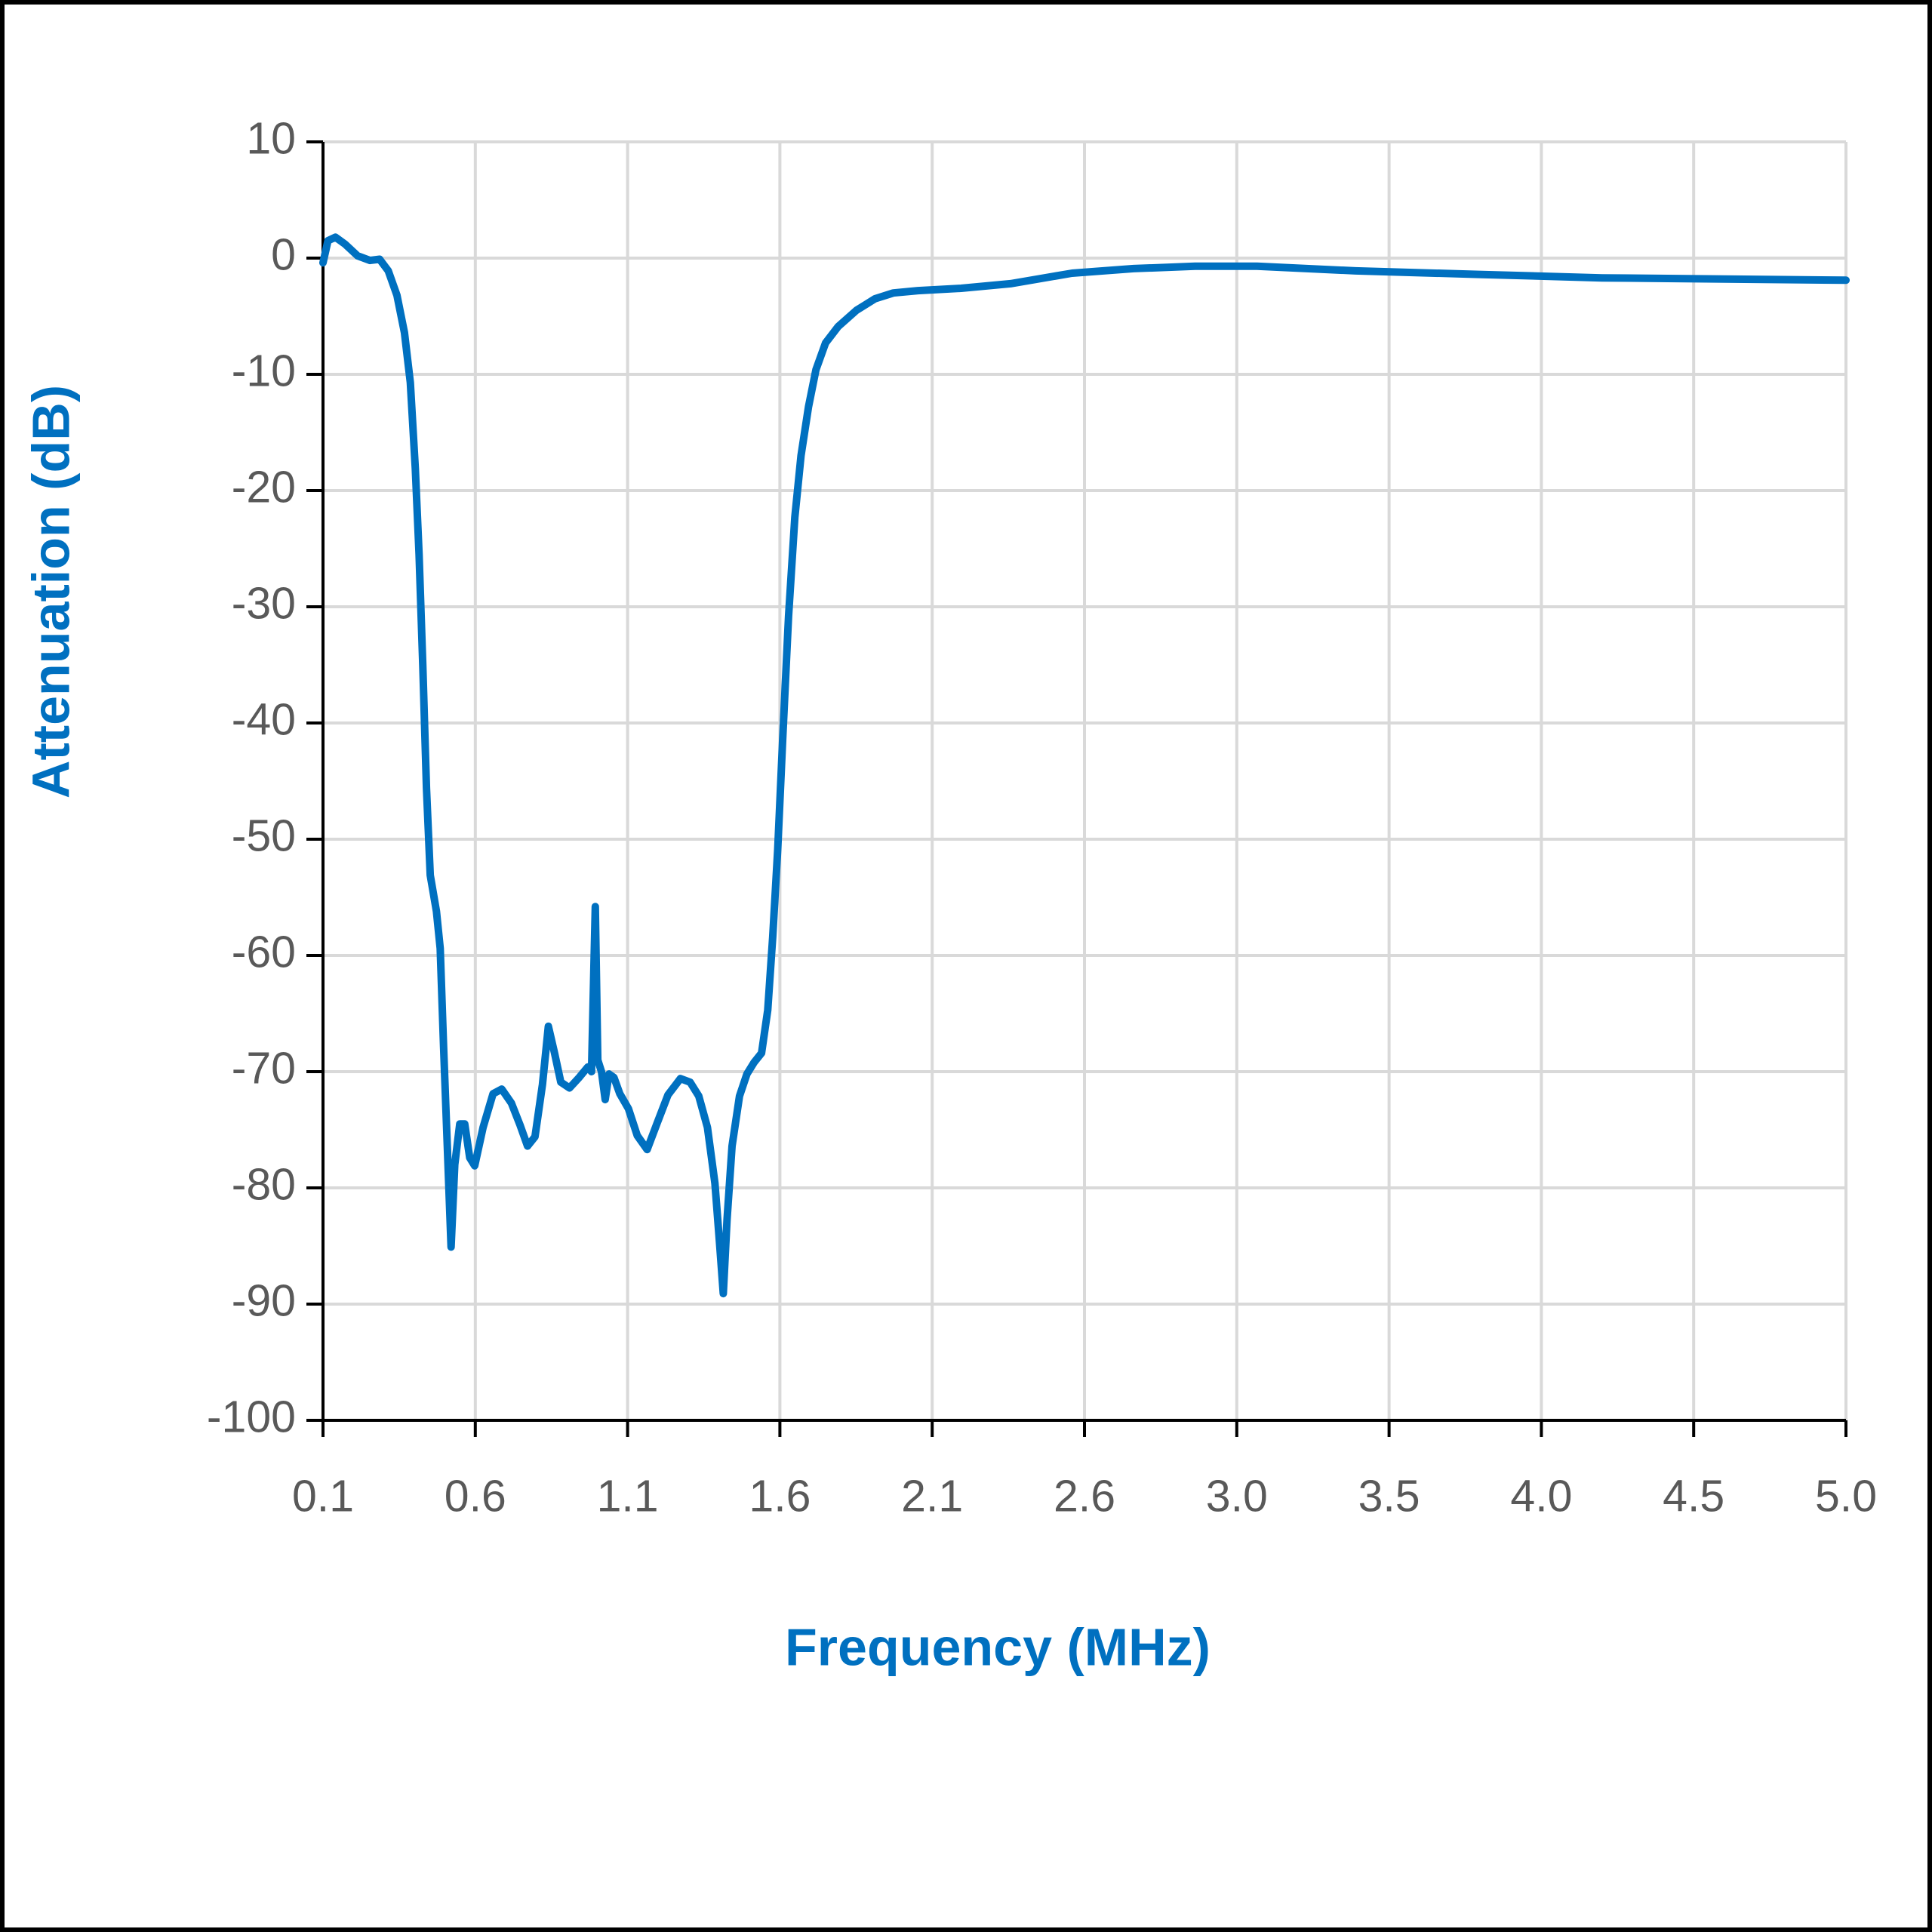 Image resolution: width=1932 pixels, height=1932 pixels. I want to click on y-tick-label: 0, so click(283, 255).